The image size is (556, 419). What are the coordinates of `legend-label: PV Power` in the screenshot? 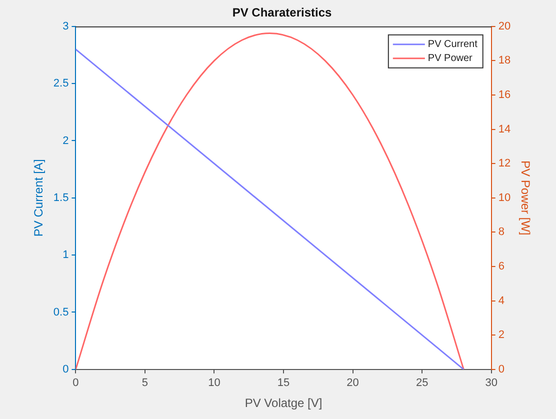 It's located at (451, 58).